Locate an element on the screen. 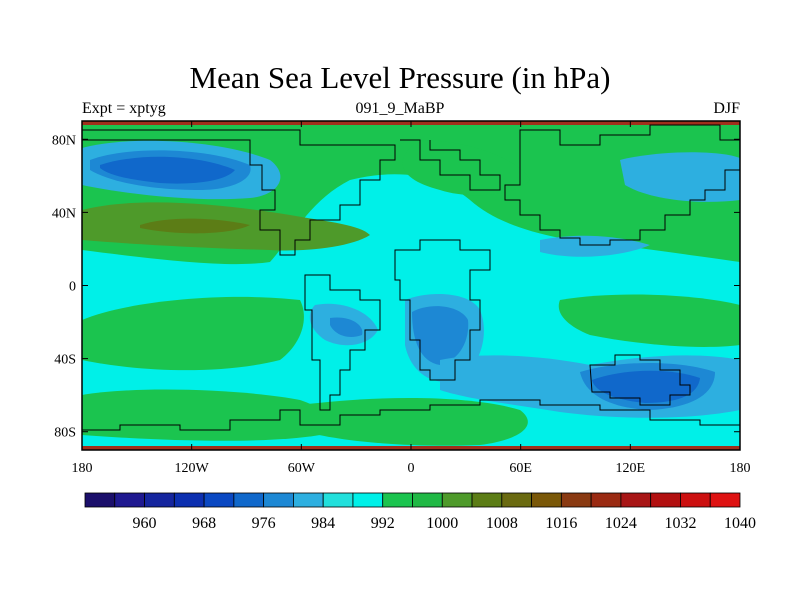 This screenshot has height=600, width=800. colorbar-label: 984 is located at coordinates (323, 523).